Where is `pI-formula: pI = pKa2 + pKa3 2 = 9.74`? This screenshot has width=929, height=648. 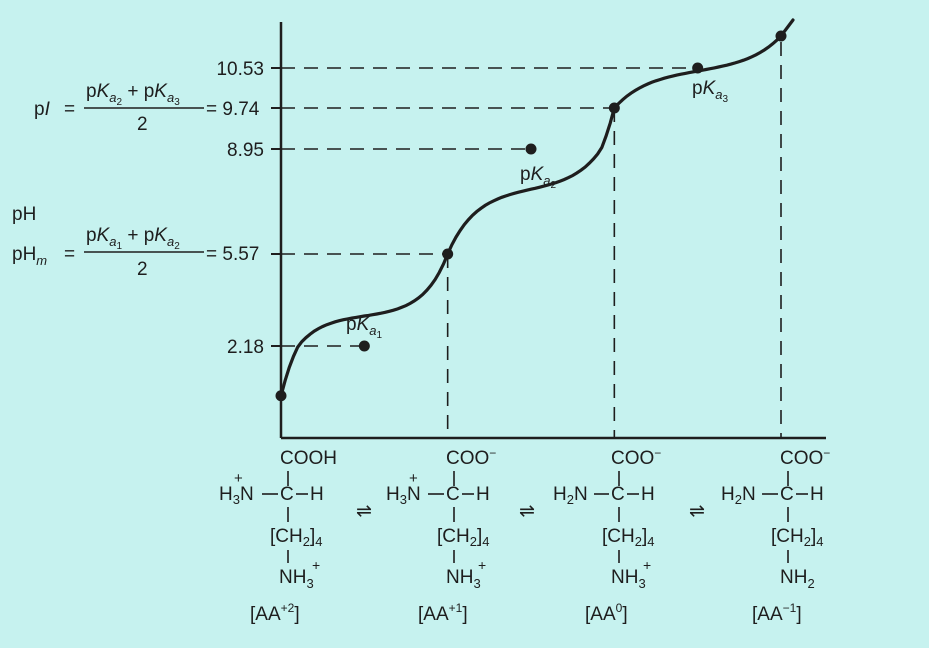
pI-formula: pI = pKa2 + pKa3 2 = 9.74 is located at coordinates (147, 108).